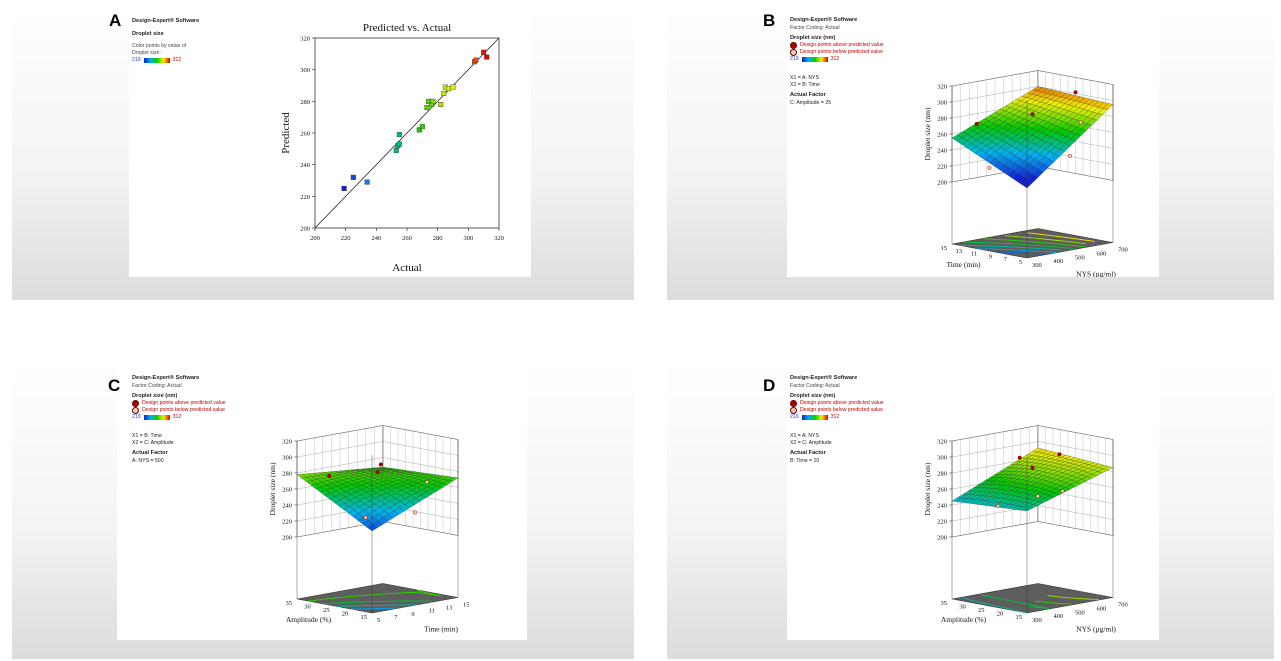  I want to click on y-tick-label: 35, so click(289, 603).